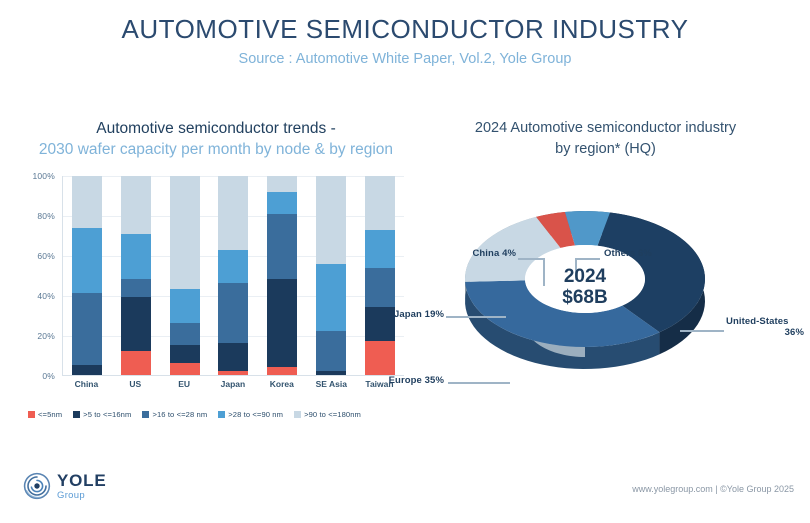  What do you see at coordinates (757, 321) in the screenshot?
I see `pie-label-united-states-name: United-States` at bounding box center [757, 321].